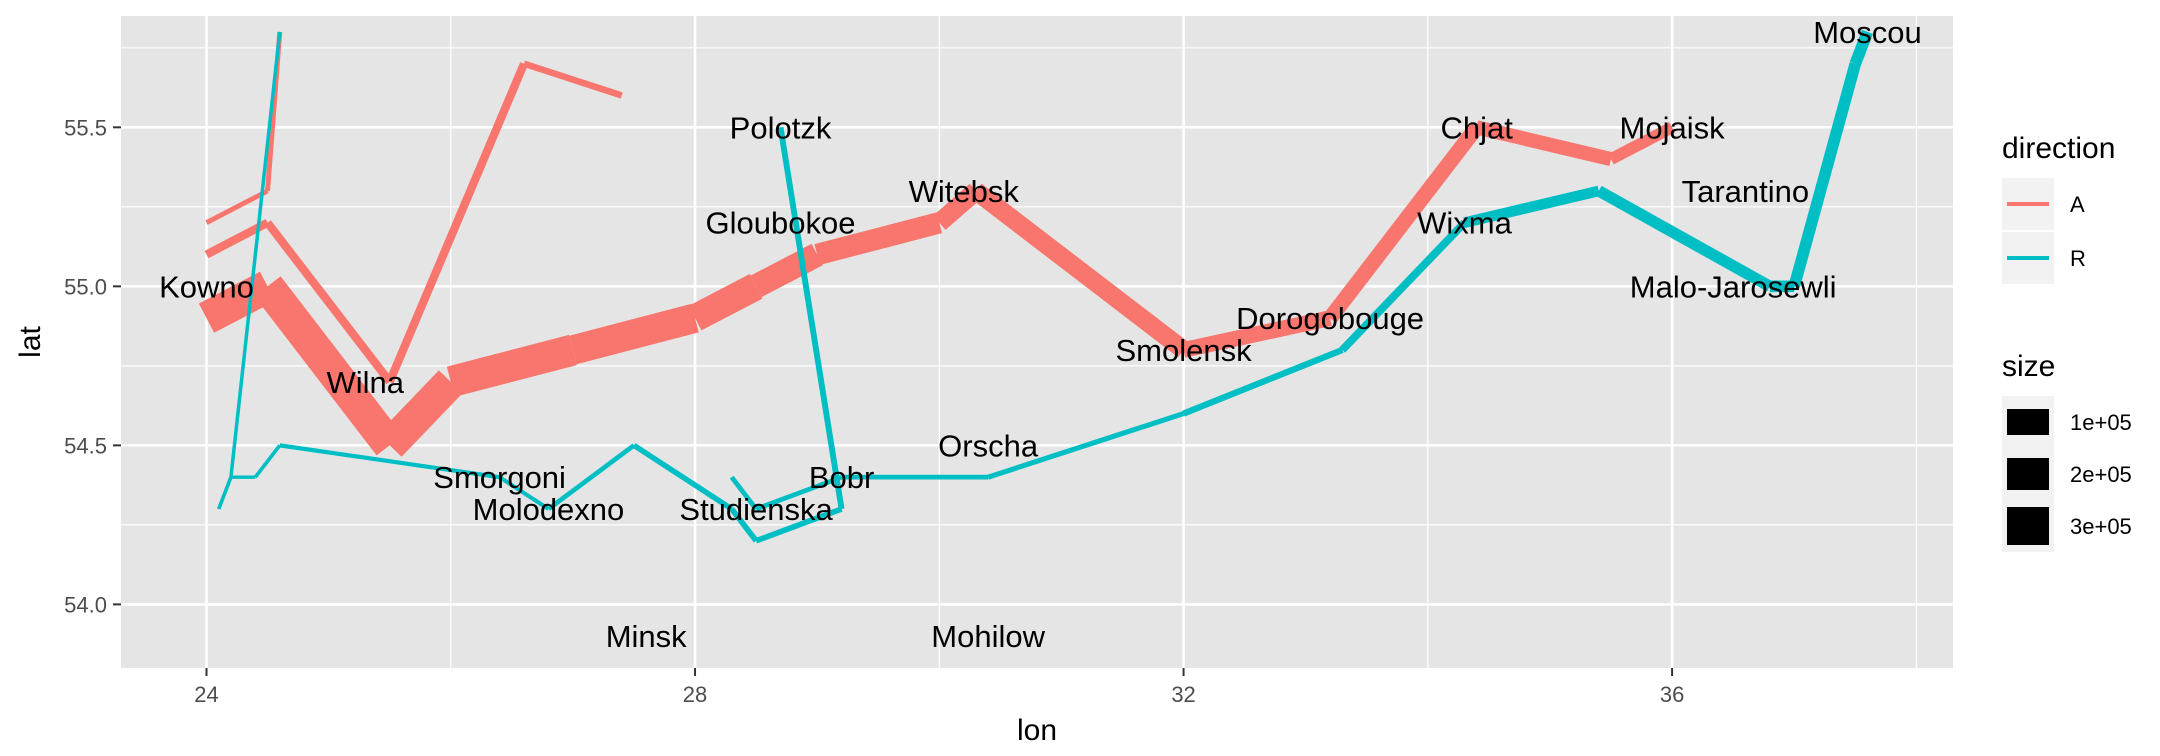 This screenshot has height=756, width=2160. Describe the element at coordinates (2028, 474) in the screenshot. I see `size-key-2-swatch` at that location.